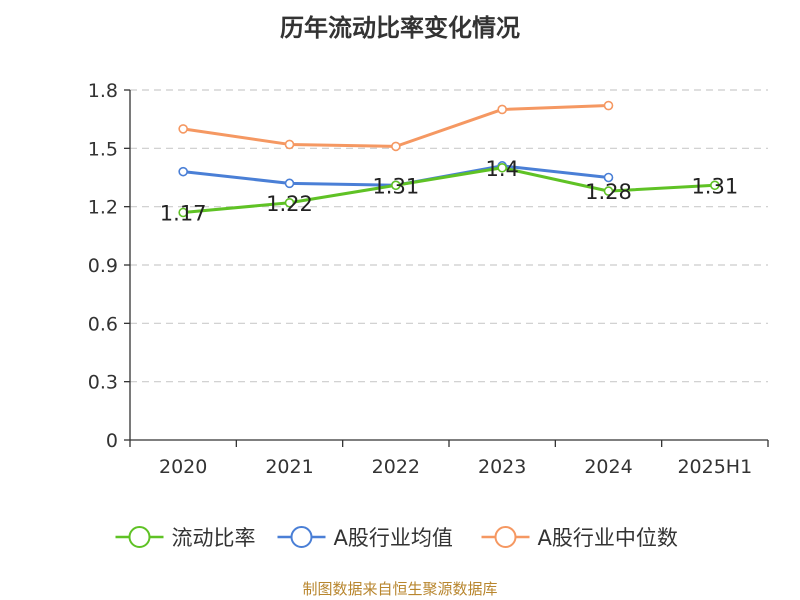  What do you see at coordinates (502, 467) in the screenshot?
I see `x-tick-label: 2023` at bounding box center [502, 467].